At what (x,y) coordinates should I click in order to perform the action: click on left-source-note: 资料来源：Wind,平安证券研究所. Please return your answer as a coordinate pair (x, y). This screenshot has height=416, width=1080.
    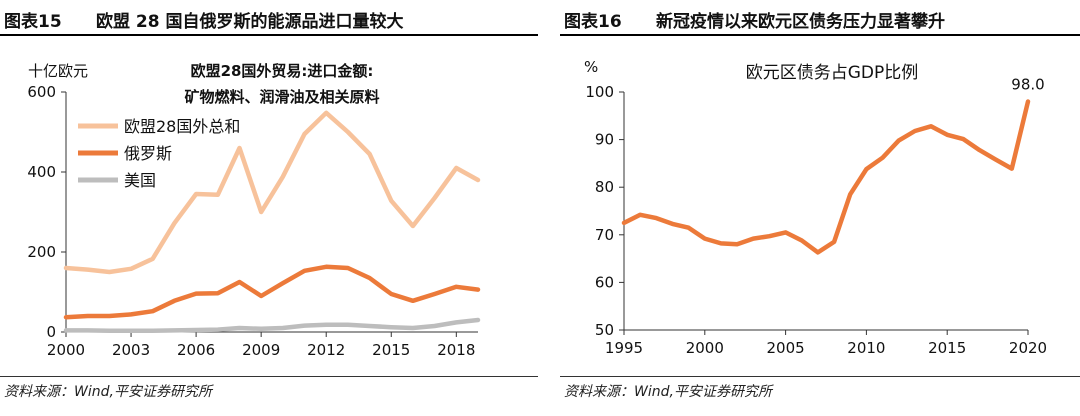
    Looking at the image, I should click on (108, 392).